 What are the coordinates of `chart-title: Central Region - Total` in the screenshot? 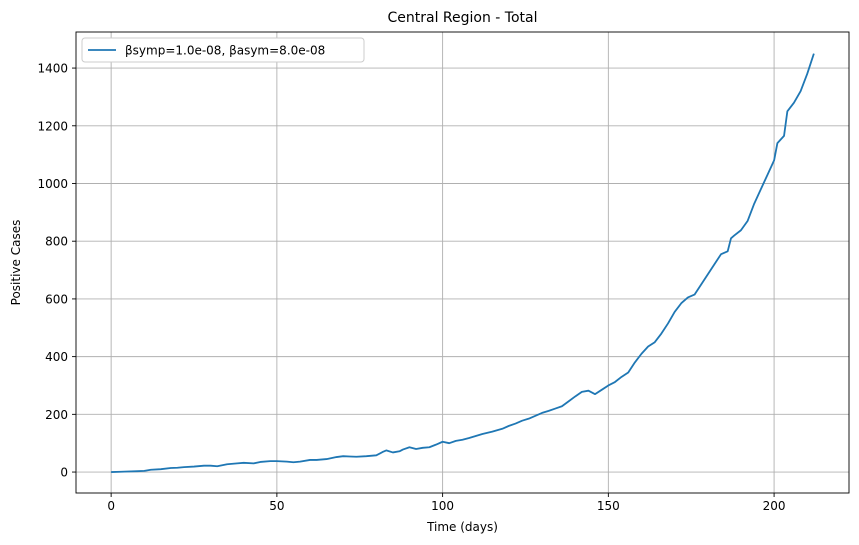 It's located at (462, 18).